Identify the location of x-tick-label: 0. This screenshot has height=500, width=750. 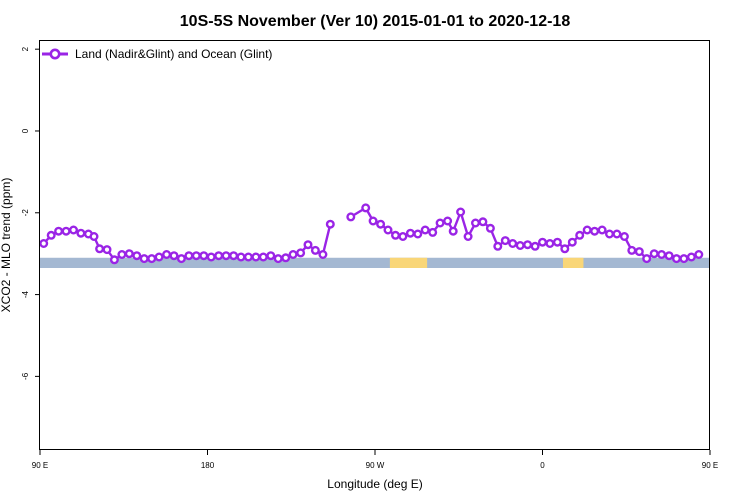
(542, 465).